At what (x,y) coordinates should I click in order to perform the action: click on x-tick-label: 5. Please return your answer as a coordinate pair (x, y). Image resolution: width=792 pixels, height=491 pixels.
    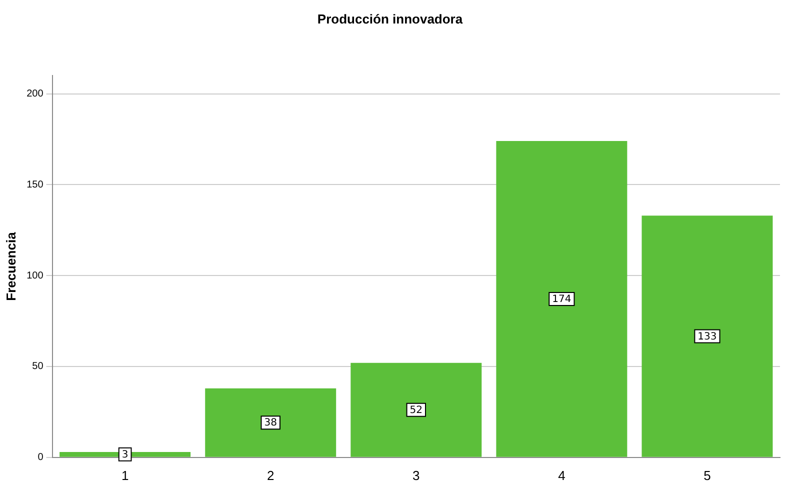
    Looking at the image, I should click on (707, 475).